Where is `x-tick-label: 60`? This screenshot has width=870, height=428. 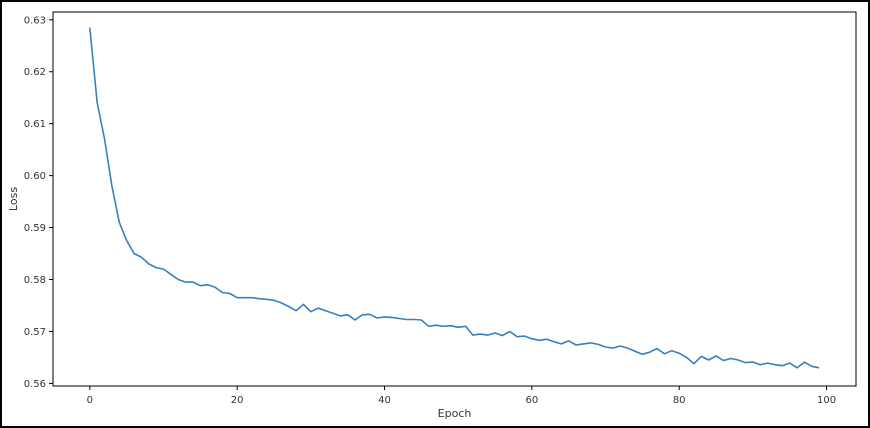
x-tick-label: 60 is located at coordinates (531, 400).